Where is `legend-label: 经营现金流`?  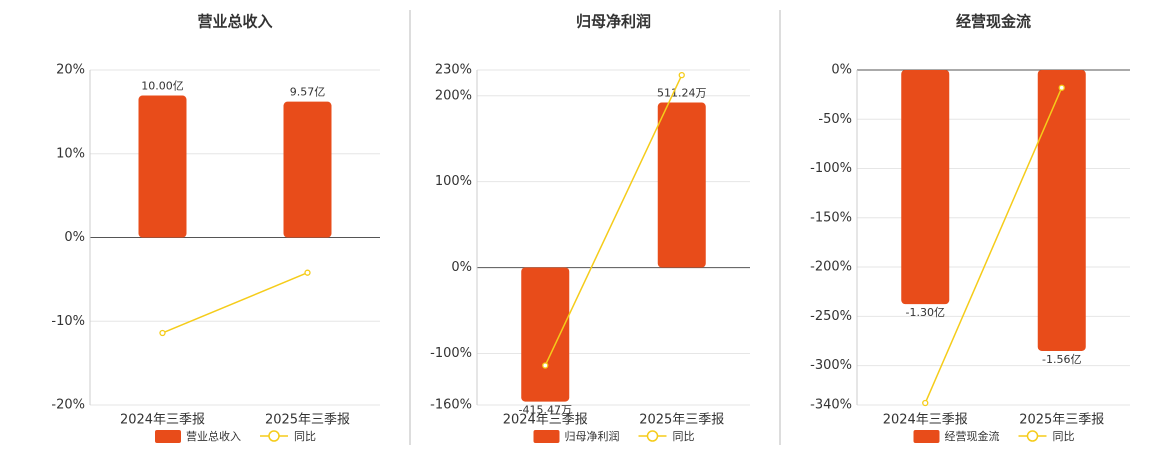 legend-label: 经营现金流 is located at coordinates (972, 436).